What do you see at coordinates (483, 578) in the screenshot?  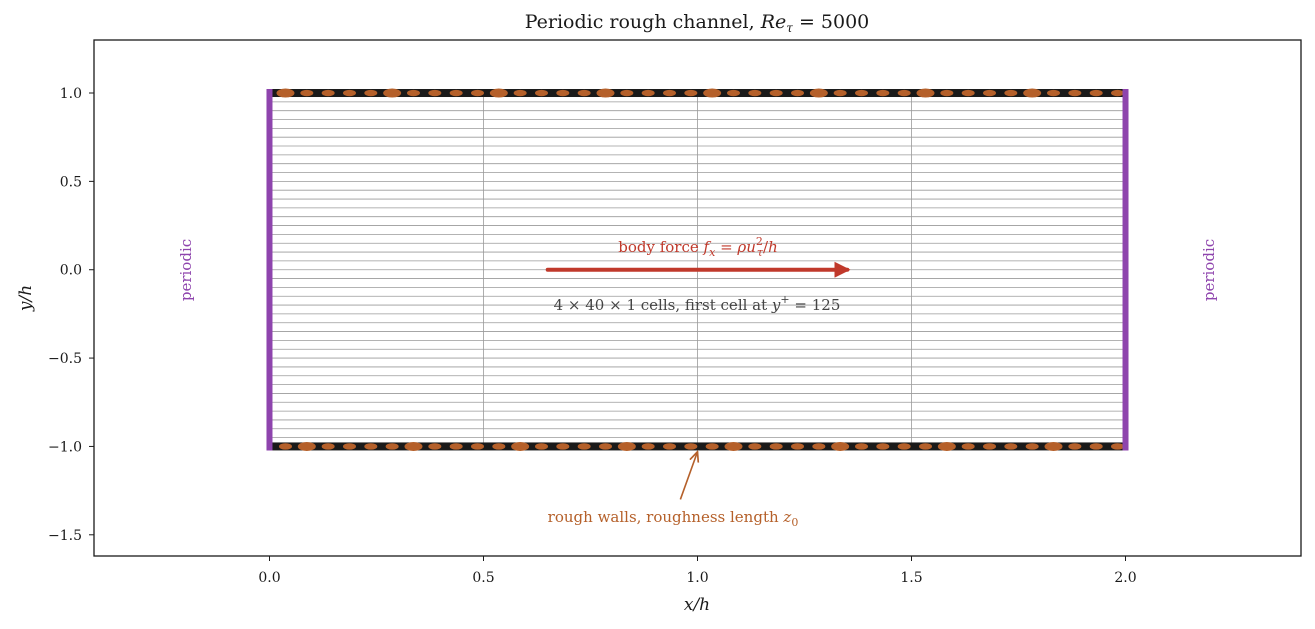 I see `x-tick-label: 0.5` at bounding box center [483, 578].